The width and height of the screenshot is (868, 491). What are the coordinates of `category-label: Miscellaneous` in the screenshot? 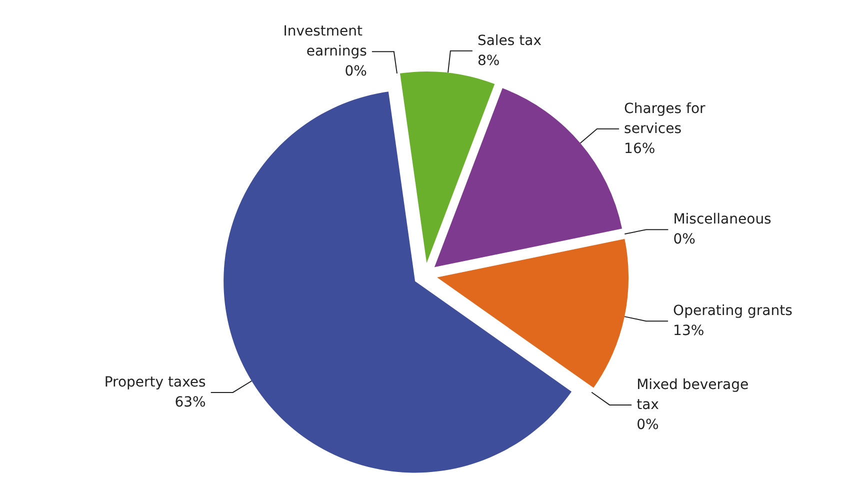 It's located at (722, 220).